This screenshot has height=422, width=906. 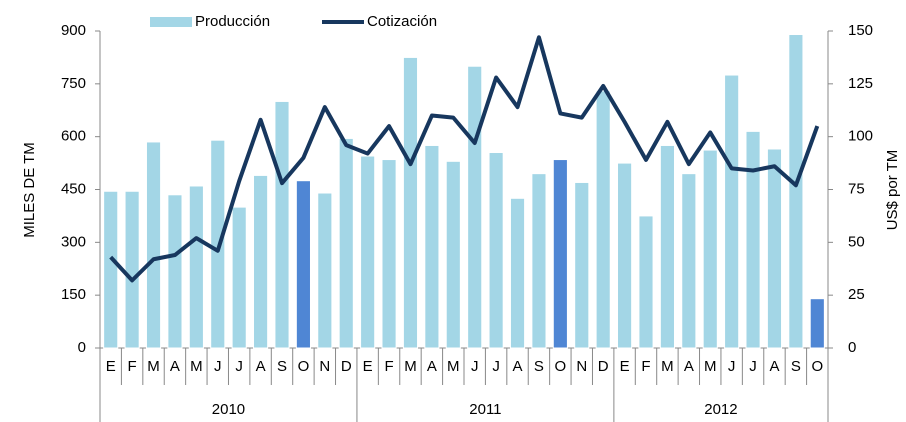 I want to click on x-group-label: 2012, so click(x=720, y=409).